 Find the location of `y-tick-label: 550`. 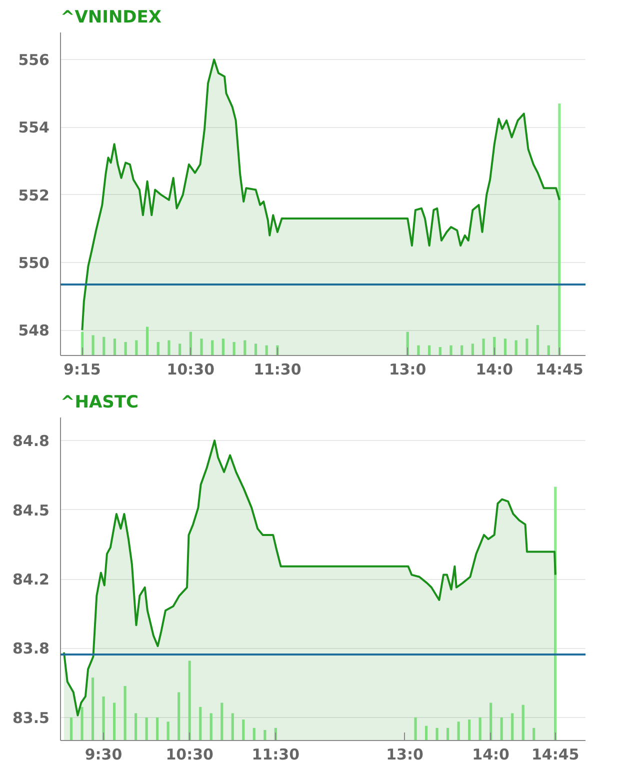

y-tick-label: 550 is located at coordinates (34, 263).